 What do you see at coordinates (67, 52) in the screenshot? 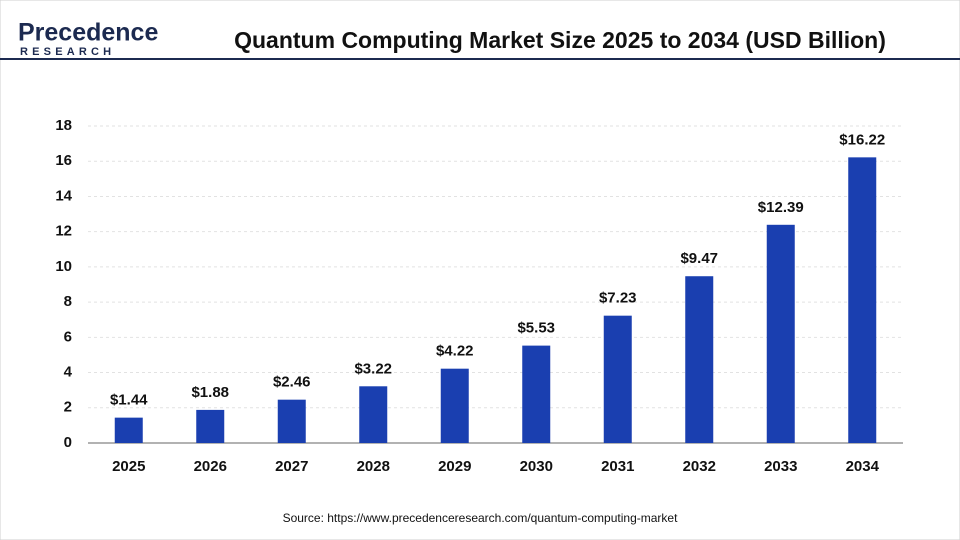
I see `logo-tagline: RESEARCH` at bounding box center [67, 52].